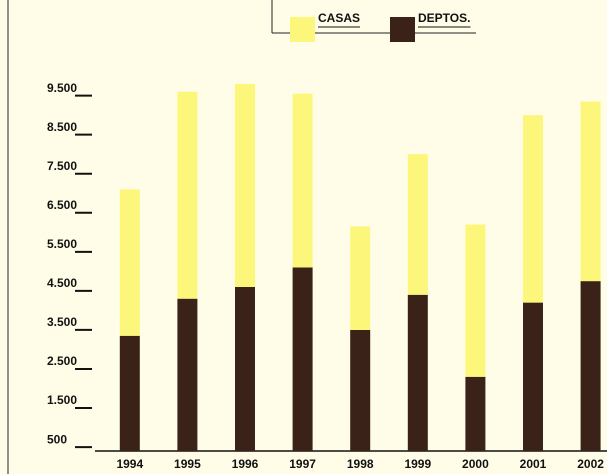 This screenshot has height=474, width=607. What do you see at coordinates (129, 464) in the screenshot?
I see `x-tick-label: 1994` at bounding box center [129, 464].